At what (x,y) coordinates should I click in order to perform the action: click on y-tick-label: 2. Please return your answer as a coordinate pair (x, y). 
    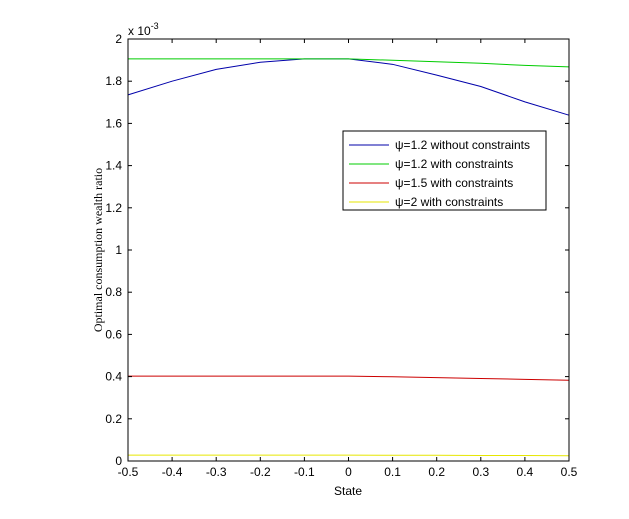
    Looking at the image, I should click on (118, 39).